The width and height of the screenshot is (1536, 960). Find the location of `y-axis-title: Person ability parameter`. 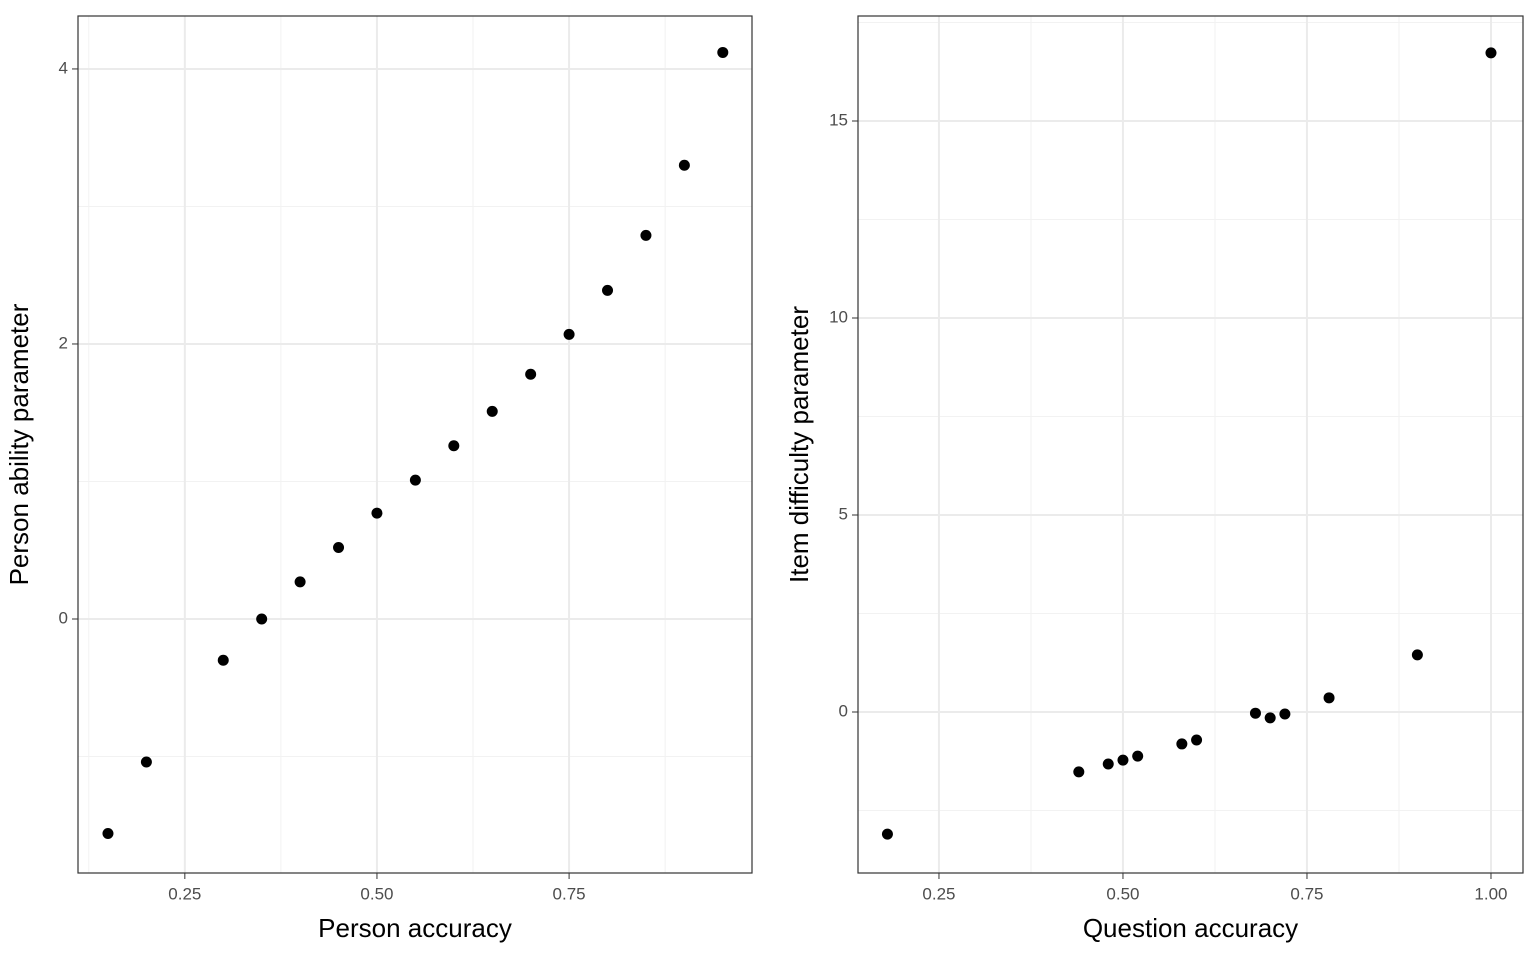

y-axis-title: Person ability parameter is located at coordinates (19, 444).